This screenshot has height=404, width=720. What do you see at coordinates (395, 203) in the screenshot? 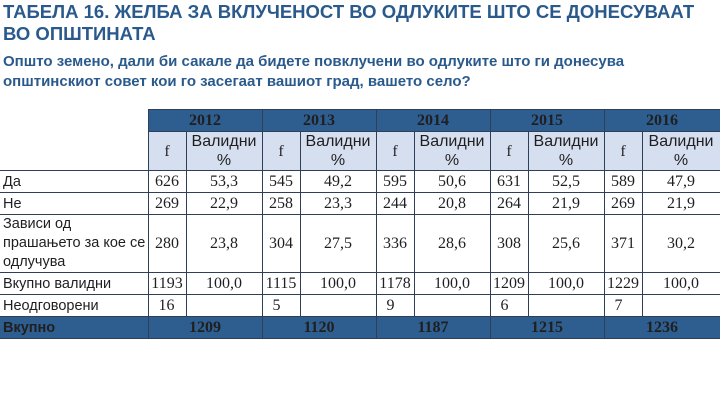
I see `freq-cell: 244` at bounding box center [395, 203].